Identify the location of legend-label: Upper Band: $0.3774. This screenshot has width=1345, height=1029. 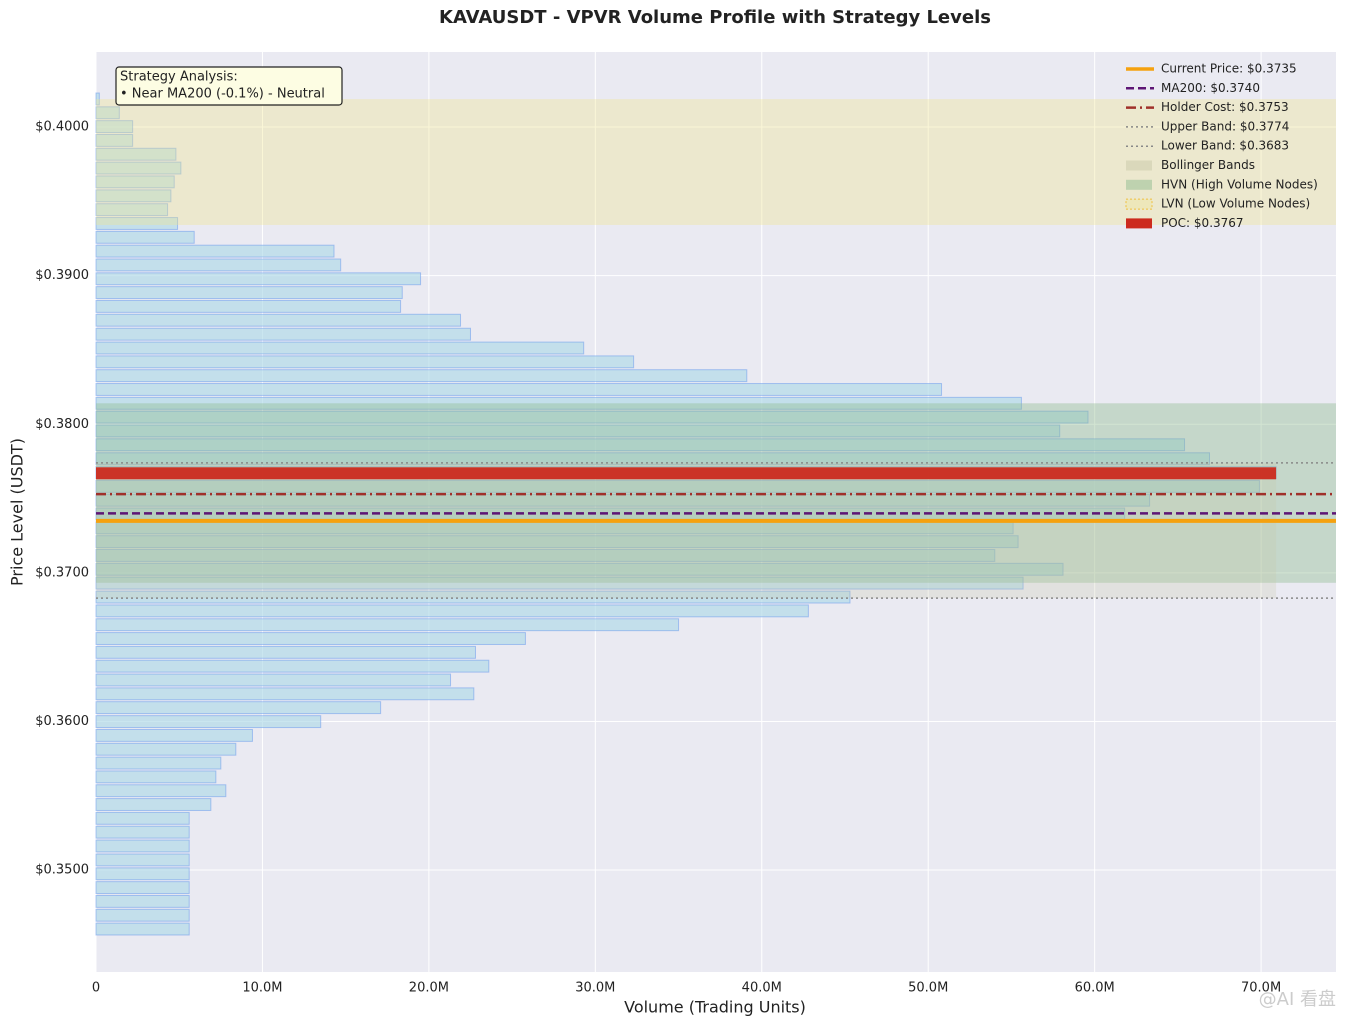
(1225, 126).